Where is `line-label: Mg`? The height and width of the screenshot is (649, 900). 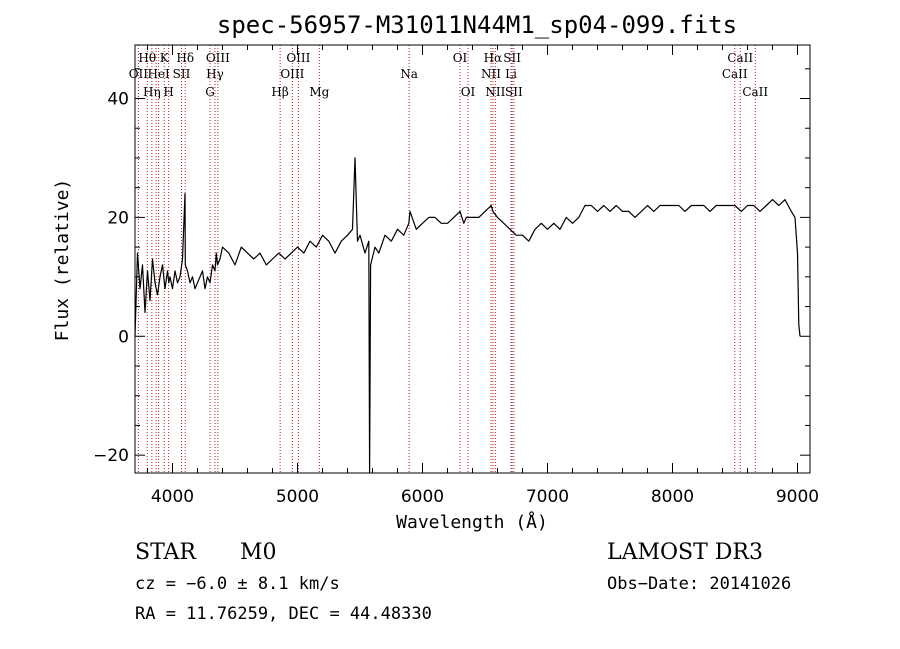 line-label: Mg is located at coordinates (319, 92).